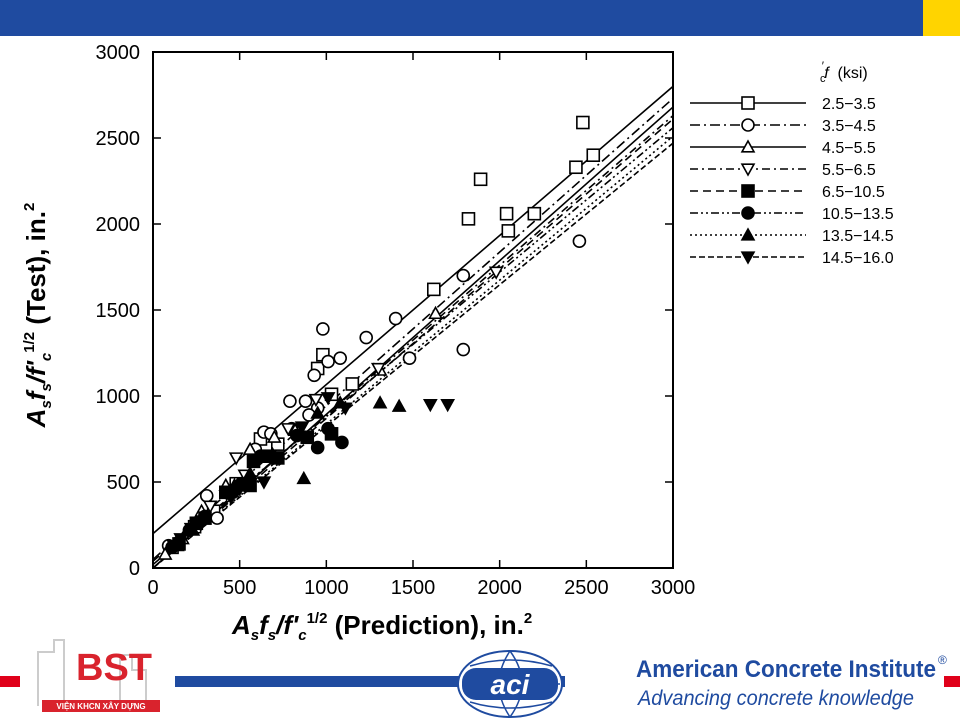 The height and width of the screenshot is (720, 960). I want to click on y-axis-label: Asfs/f'c1/2 (Test), in.2, so click(38, 315).